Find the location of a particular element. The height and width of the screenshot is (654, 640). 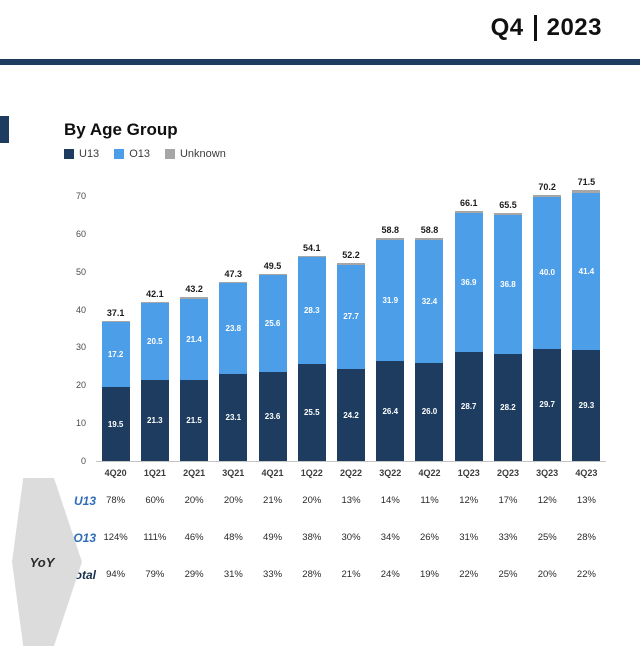

bar-segment-u13: 26.4 is located at coordinates (390, 411).